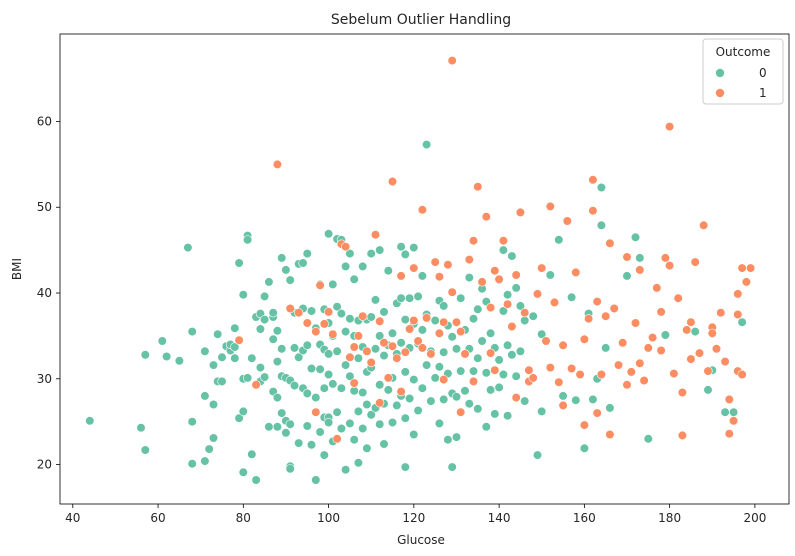 The height and width of the screenshot is (556, 795). What do you see at coordinates (72, 518) in the screenshot?
I see `x-tick-label: 40` at bounding box center [72, 518].